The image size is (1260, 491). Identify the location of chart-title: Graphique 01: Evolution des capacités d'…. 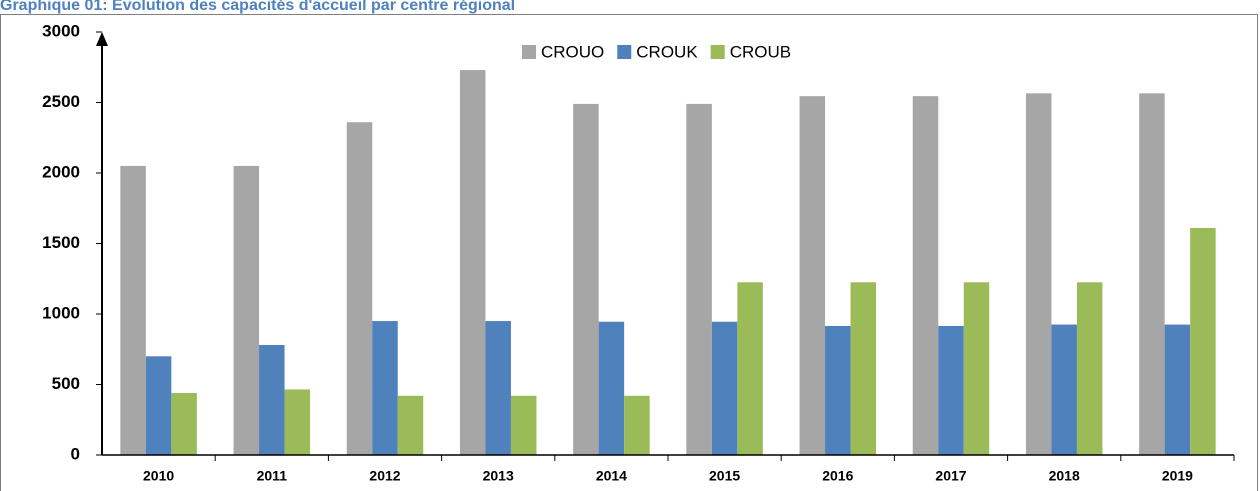
(257, 7).